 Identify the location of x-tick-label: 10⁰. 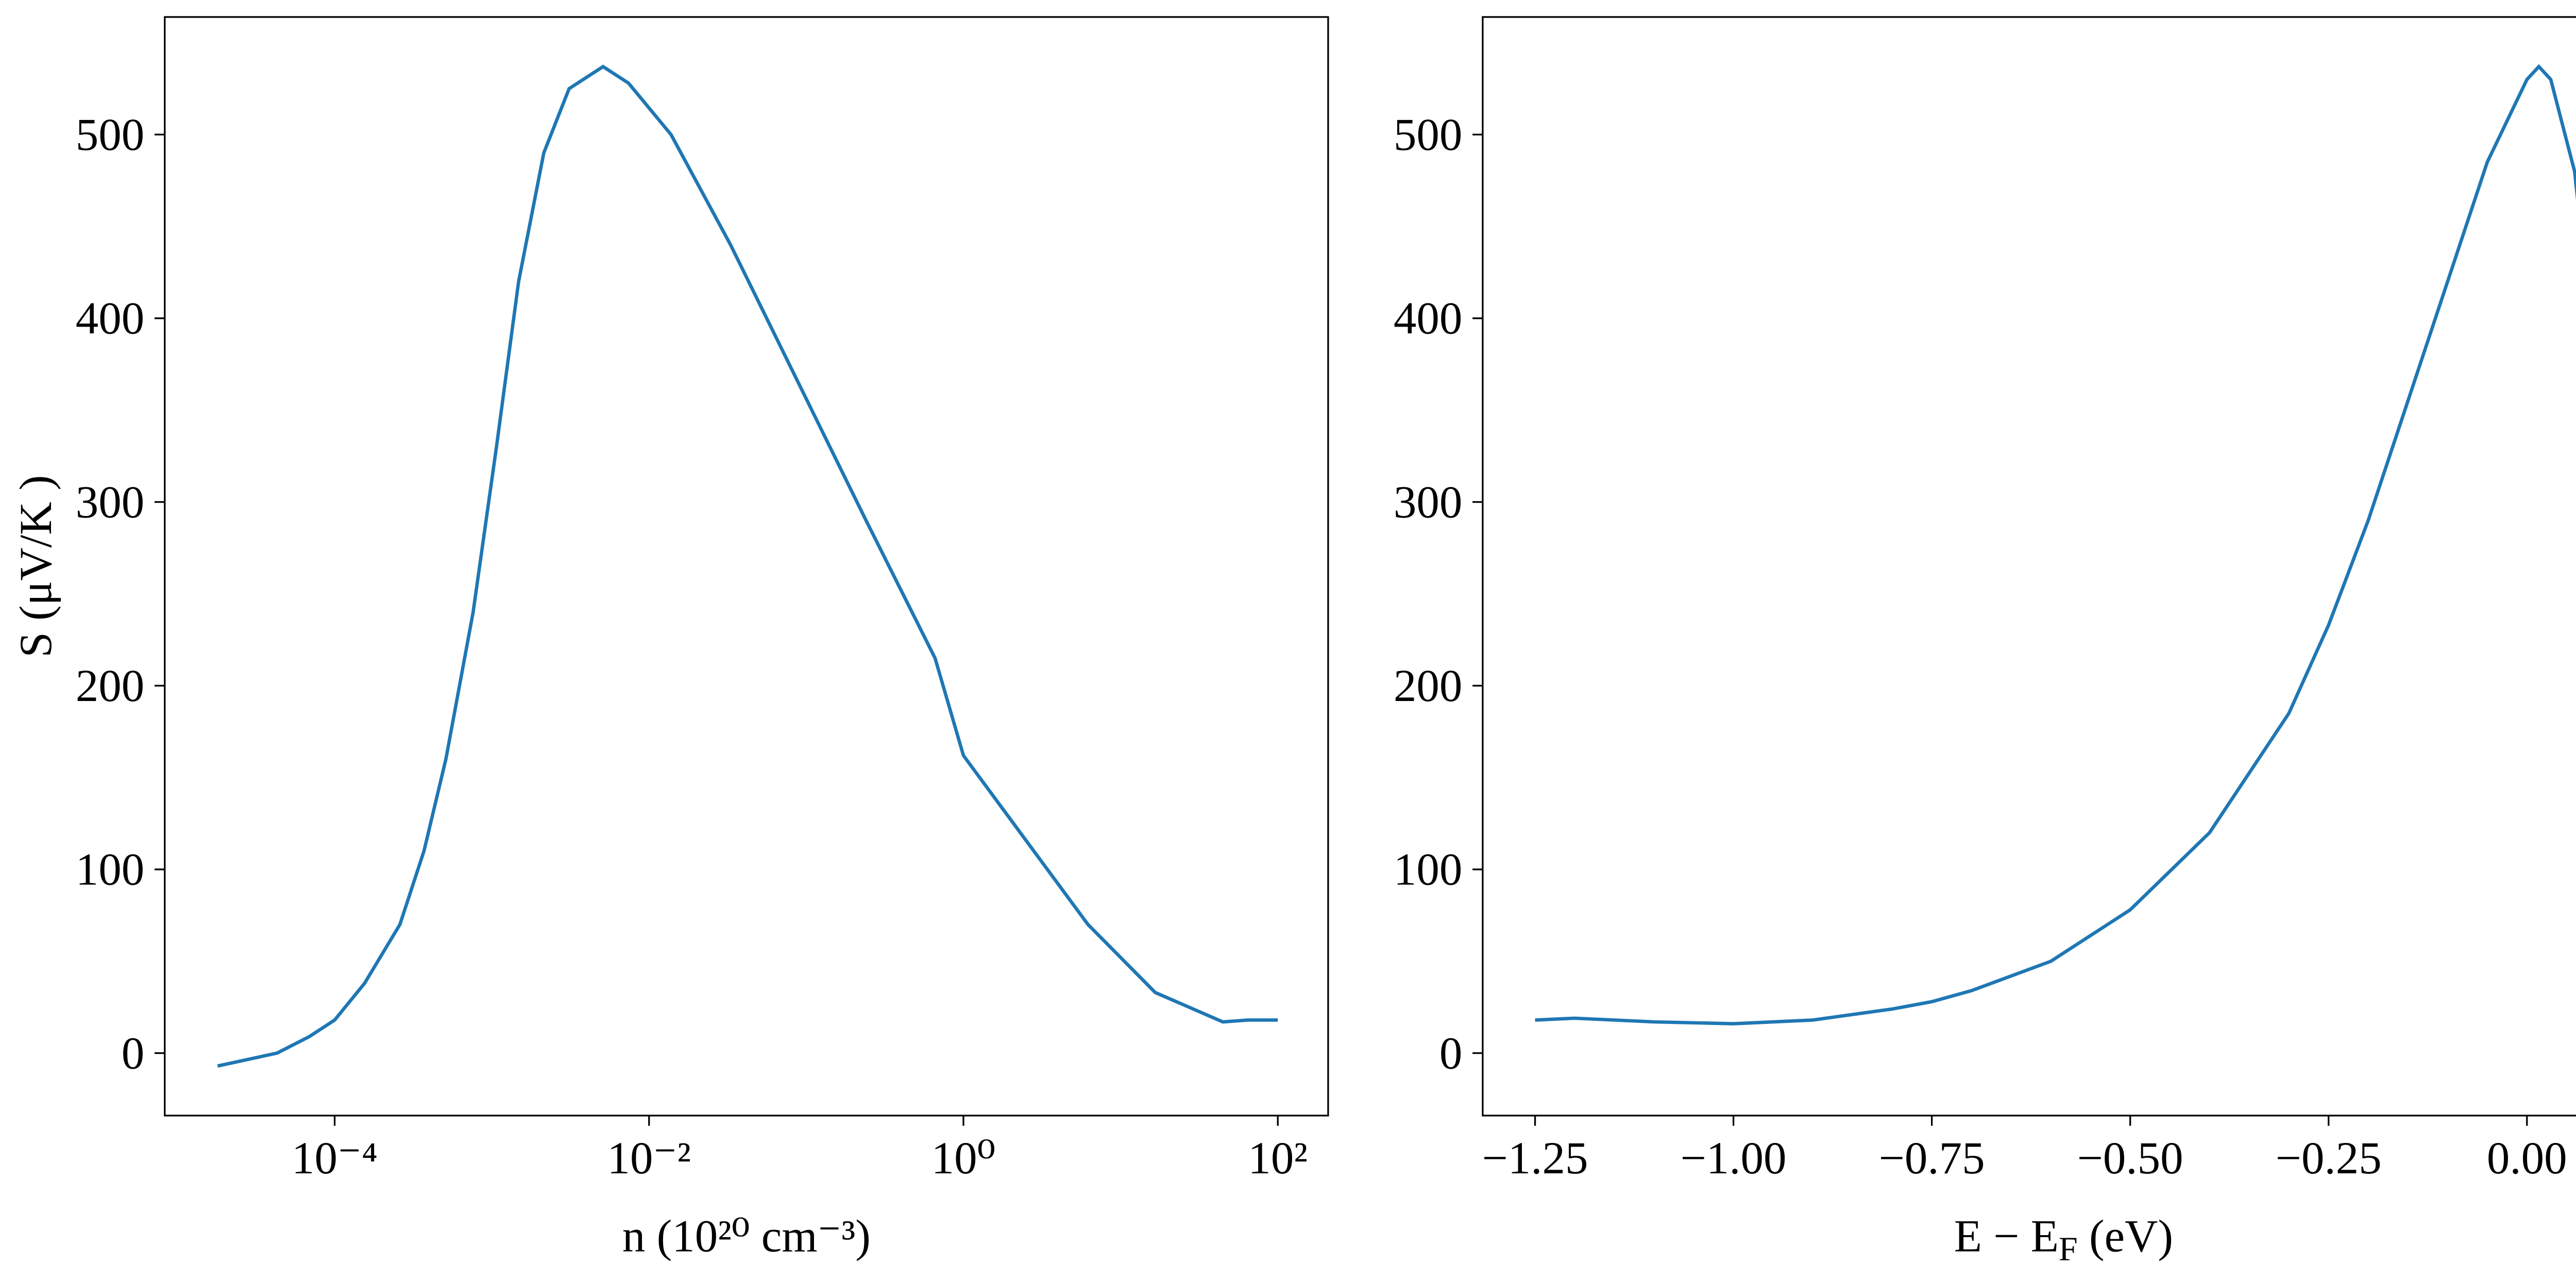
(963, 1158).